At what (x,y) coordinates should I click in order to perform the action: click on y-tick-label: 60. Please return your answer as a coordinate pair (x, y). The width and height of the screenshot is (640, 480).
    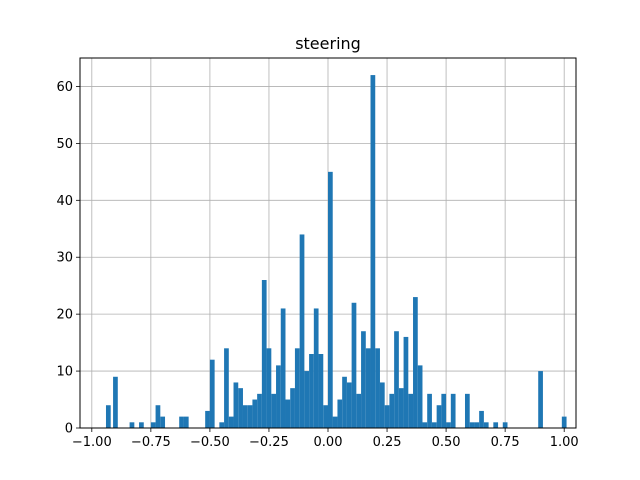
    Looking at the image, I should click on (64, 87).